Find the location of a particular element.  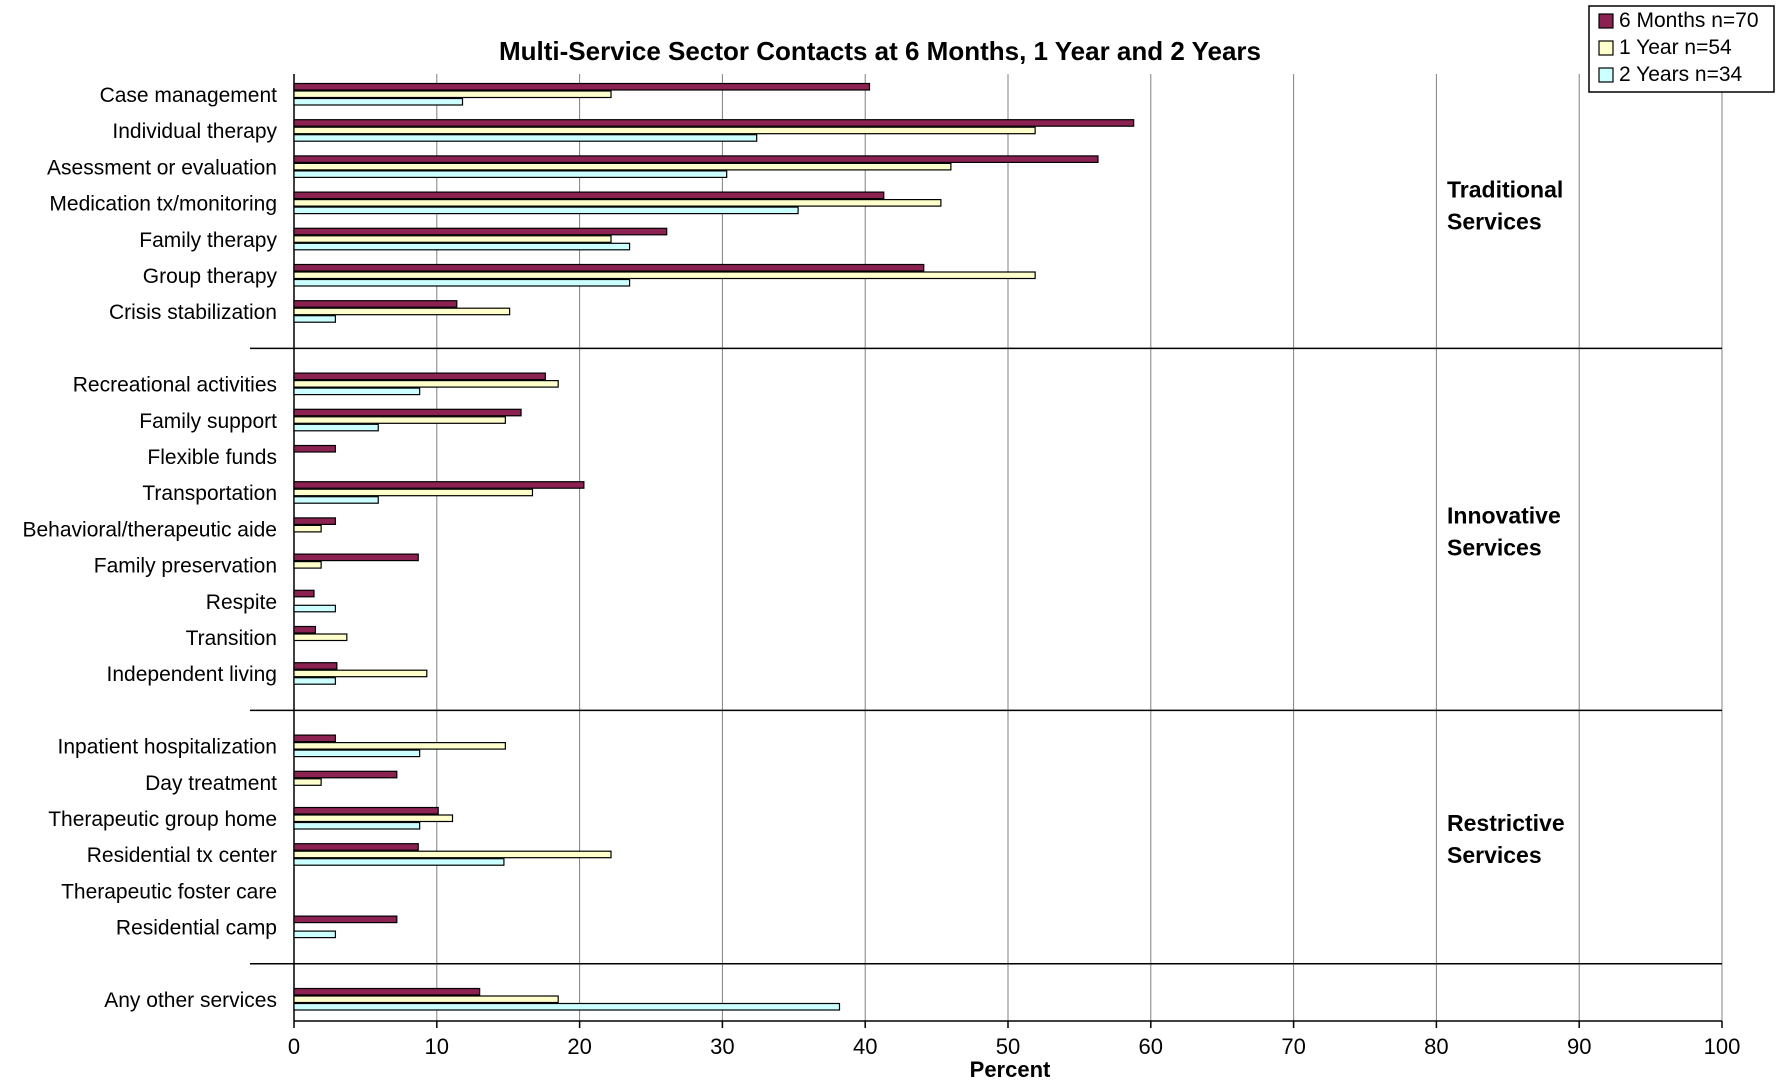

legend-label: 6 Months n=70 is located at coordinates (1689, 20).